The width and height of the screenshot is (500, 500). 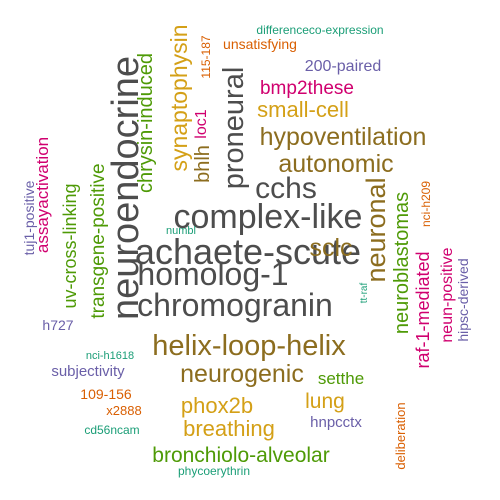 I want to click on word-subjectivity: subjectivity, so click(x=88, y=371).